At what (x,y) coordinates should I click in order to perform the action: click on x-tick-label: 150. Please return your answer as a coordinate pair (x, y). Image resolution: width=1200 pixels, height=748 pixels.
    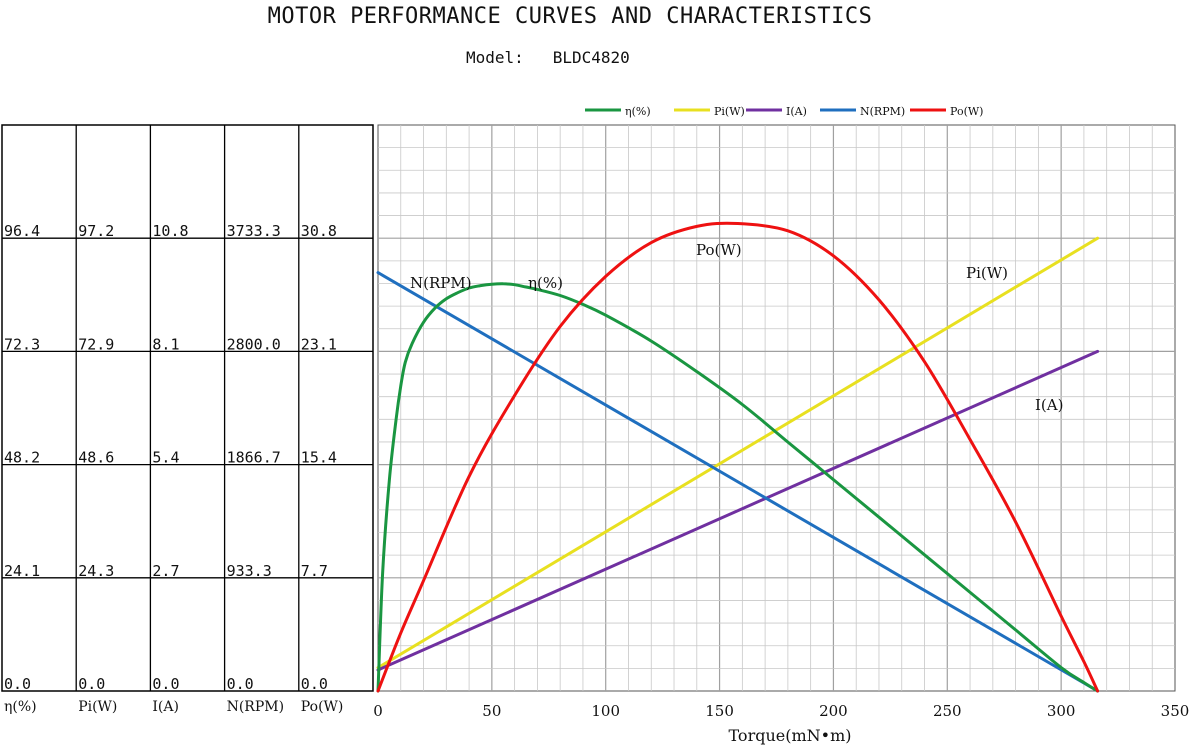
    Looking at the image, I should click on (719, 711).